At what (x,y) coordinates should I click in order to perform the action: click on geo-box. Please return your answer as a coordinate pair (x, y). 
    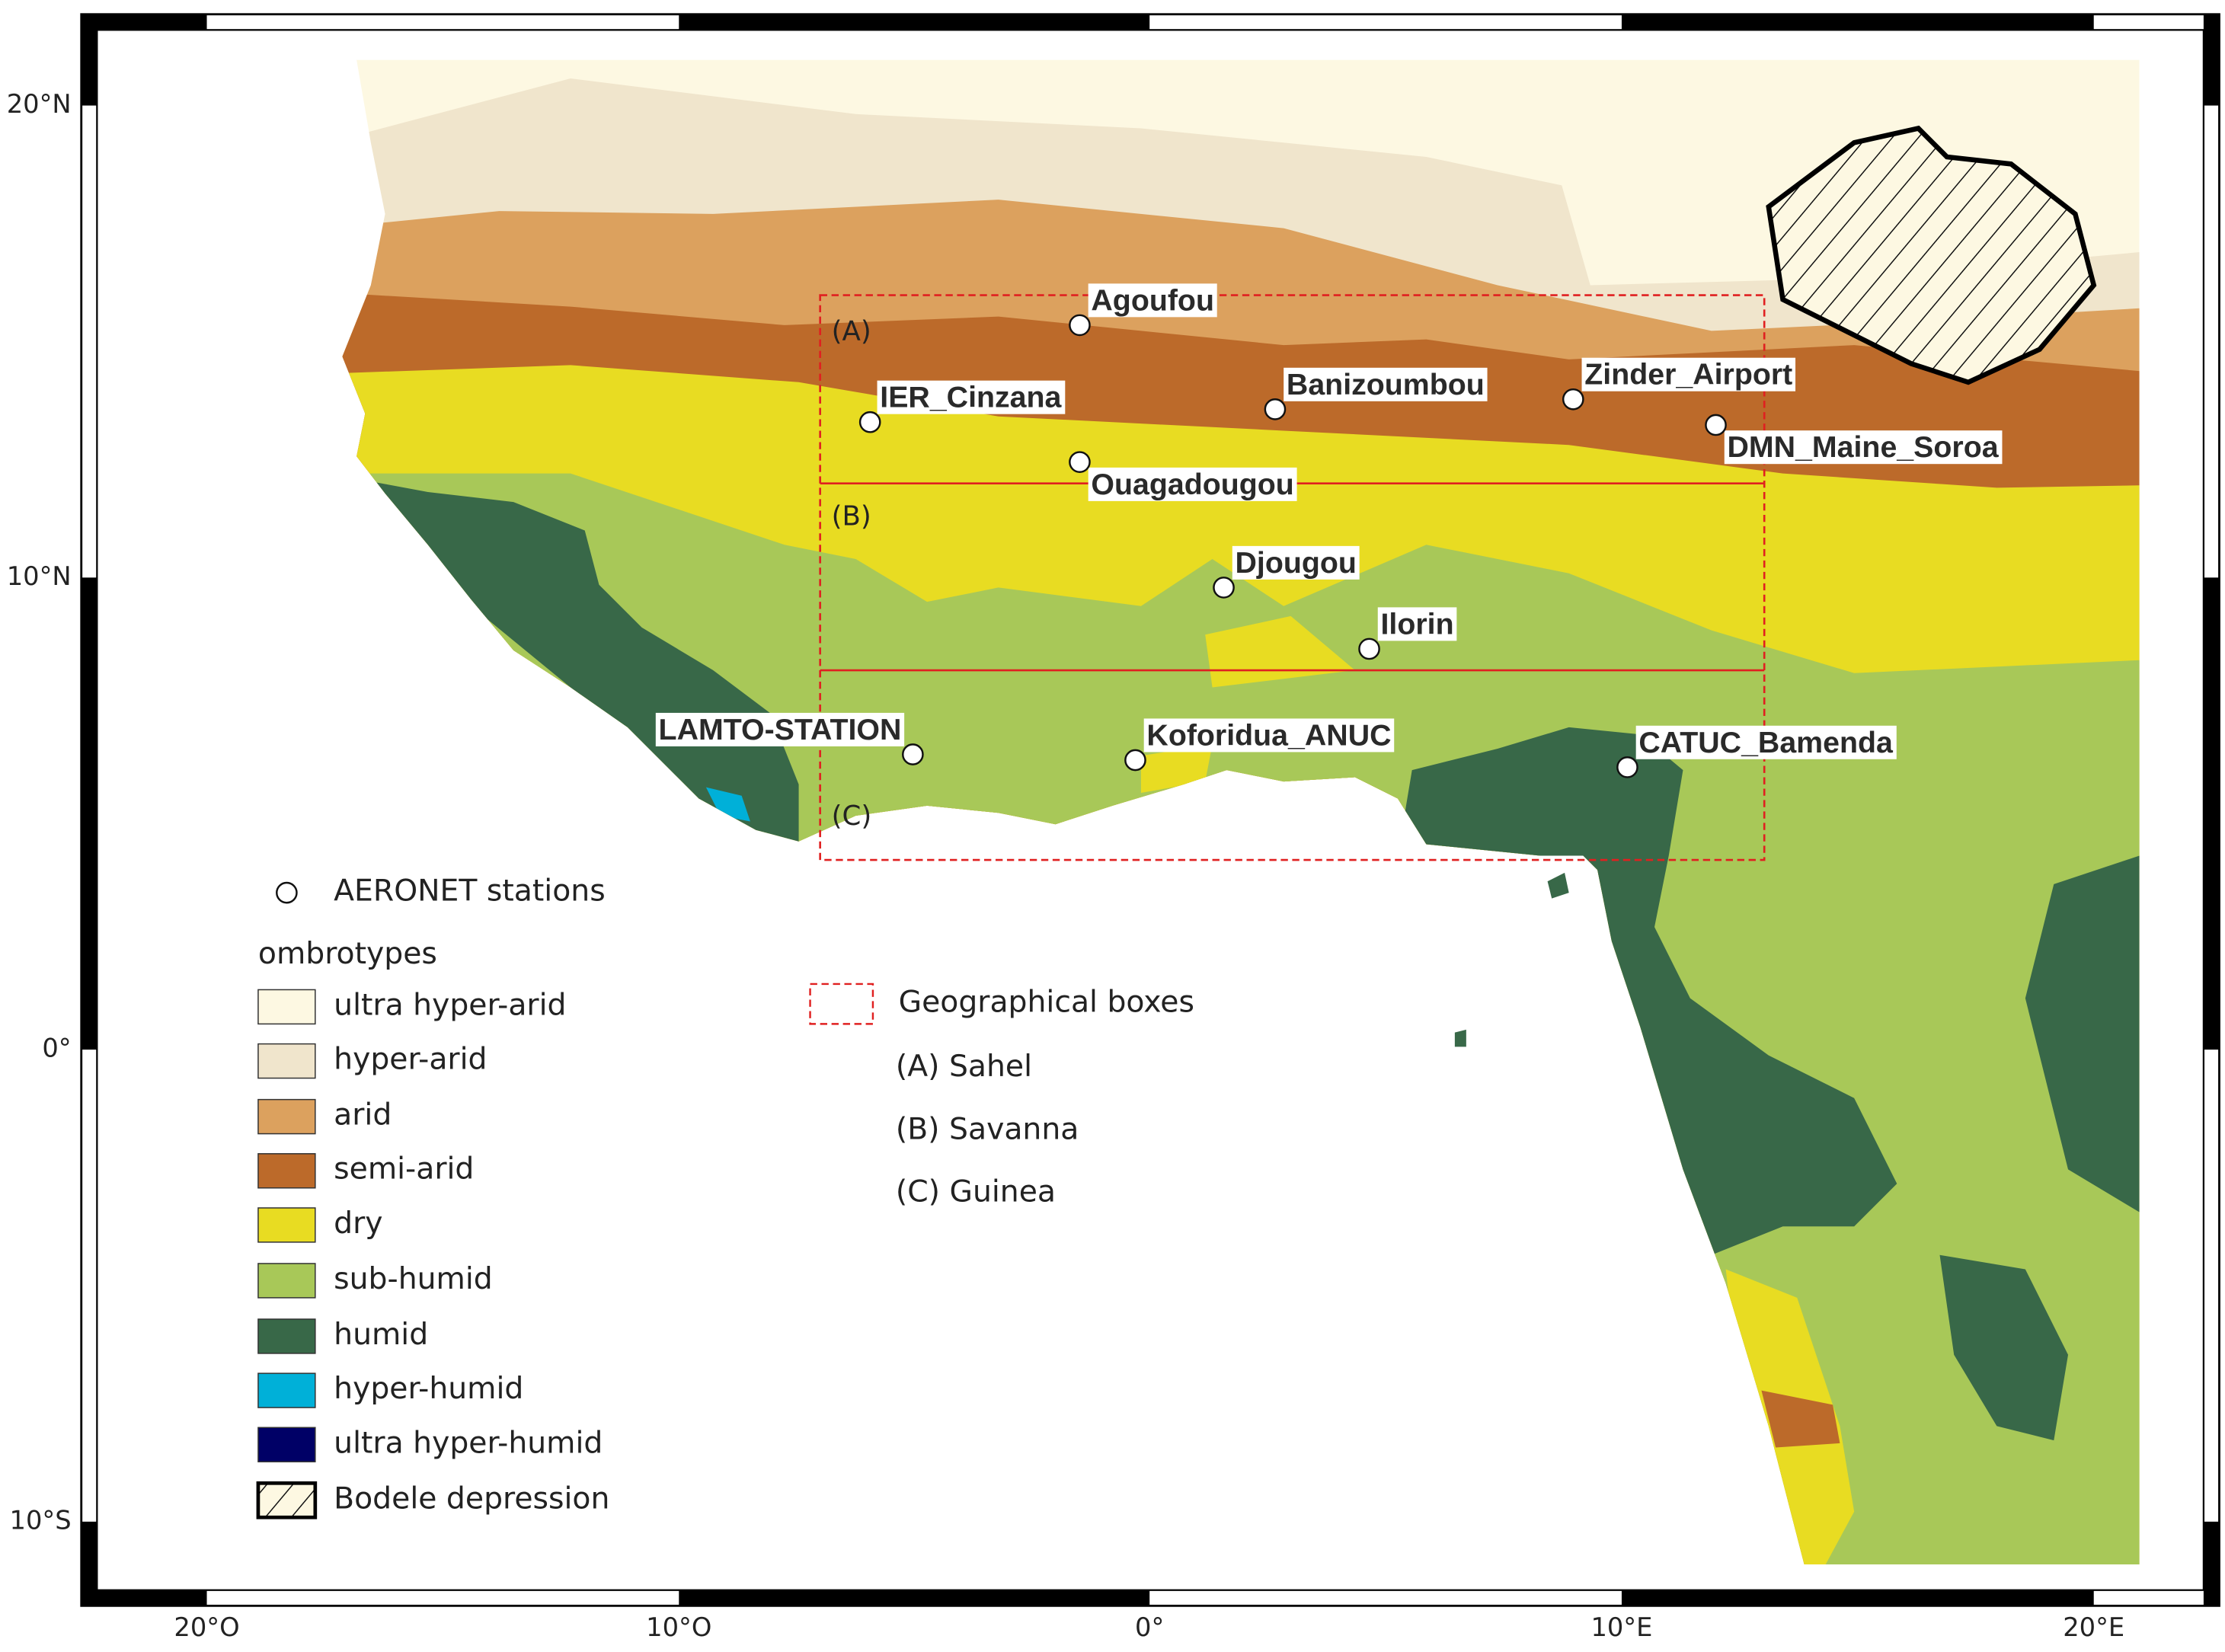
    Looking at the image, I should click on (1292, 577).